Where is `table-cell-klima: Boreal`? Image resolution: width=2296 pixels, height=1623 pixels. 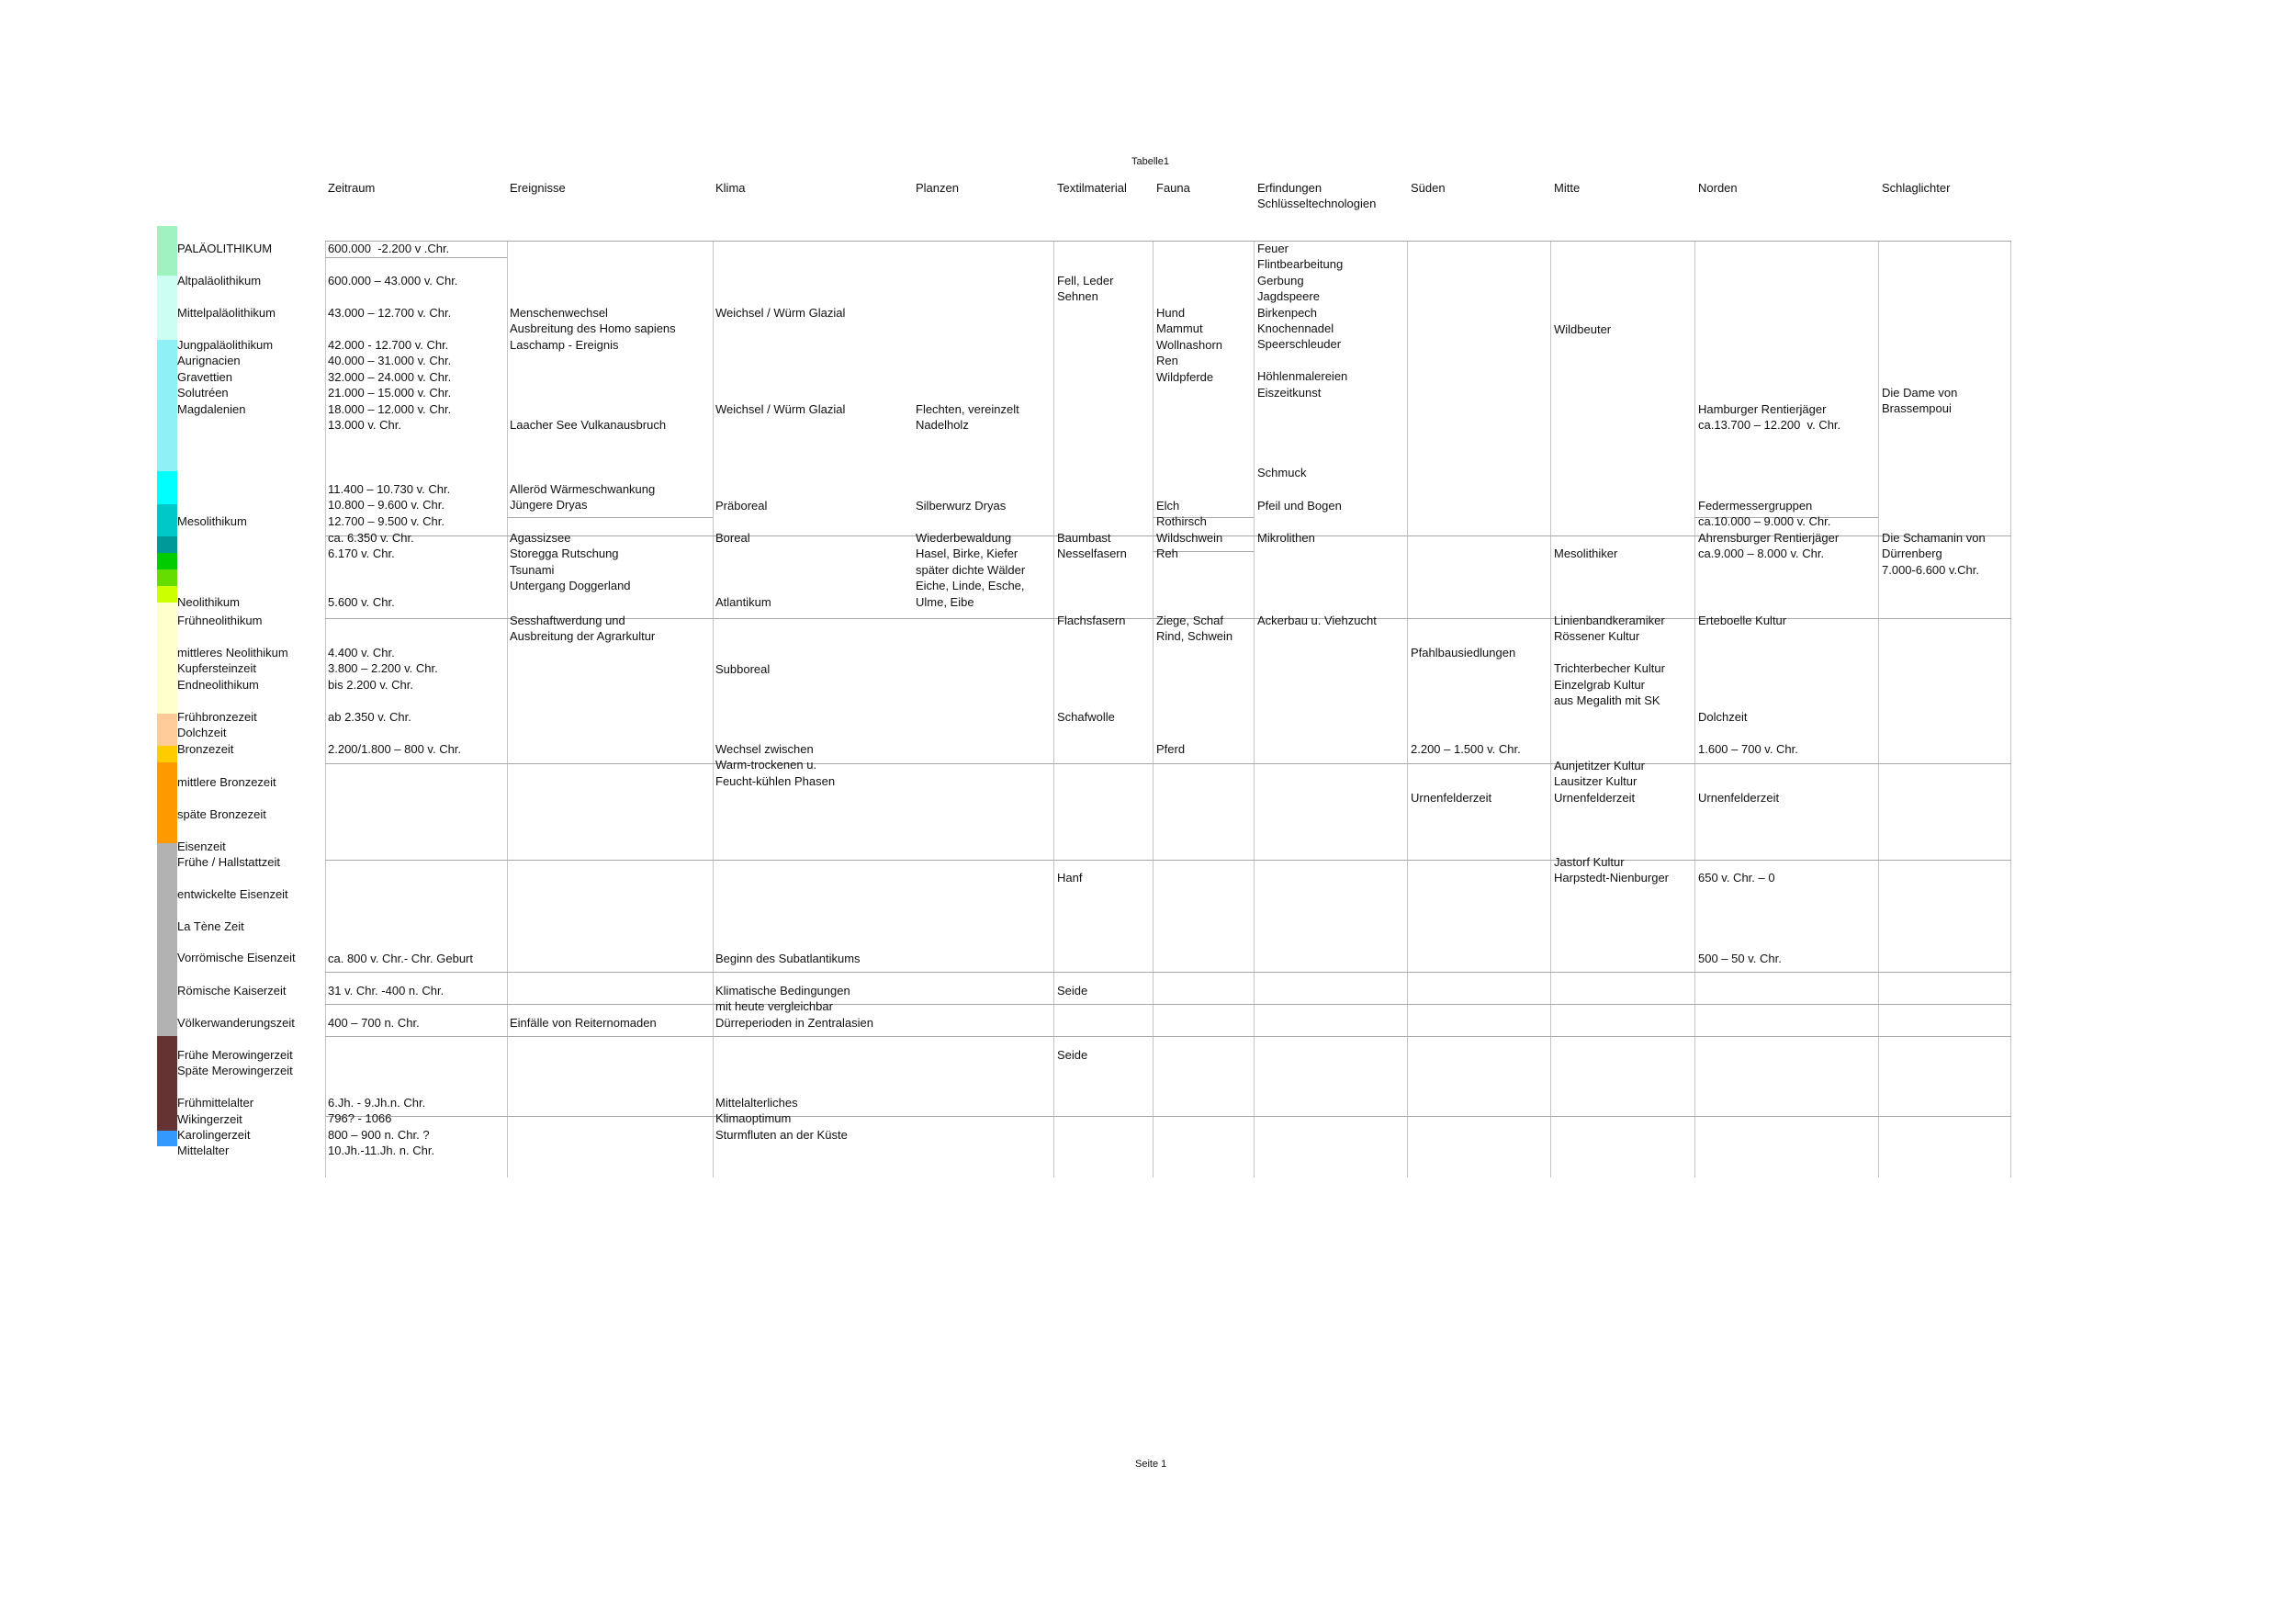
table-cell-klima: Boreal is located at coordinates (732, 538).